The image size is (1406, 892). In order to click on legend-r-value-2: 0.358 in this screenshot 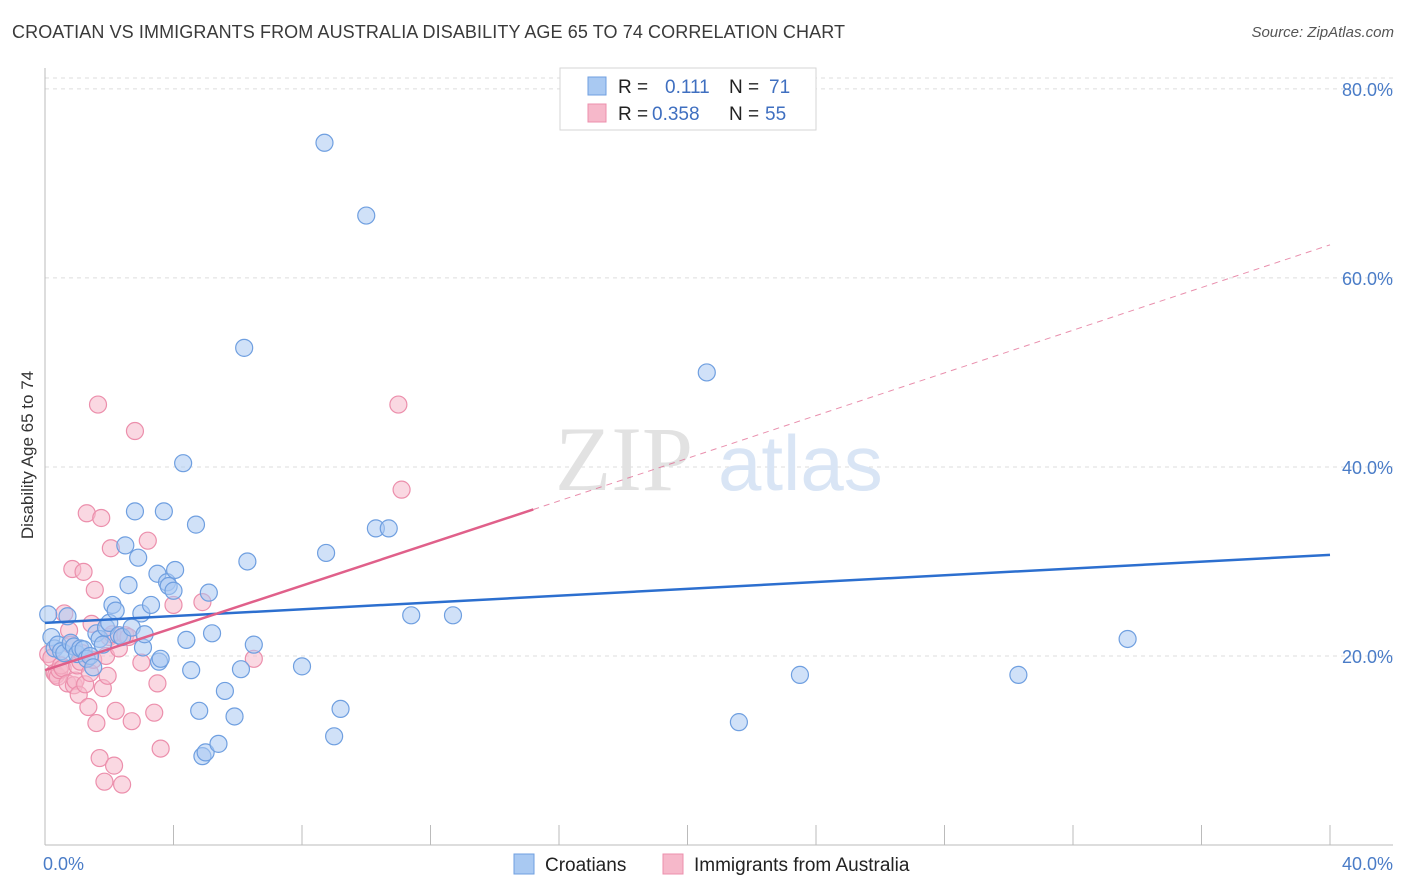, I will do `click(676, 114)`.